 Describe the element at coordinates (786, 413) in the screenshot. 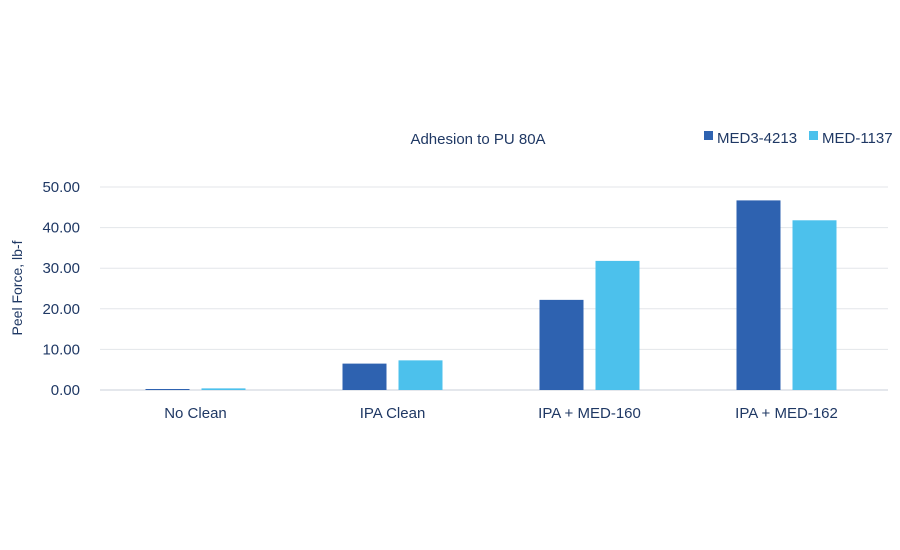

I see `x-category-label: IPA + MED-162` at that location.